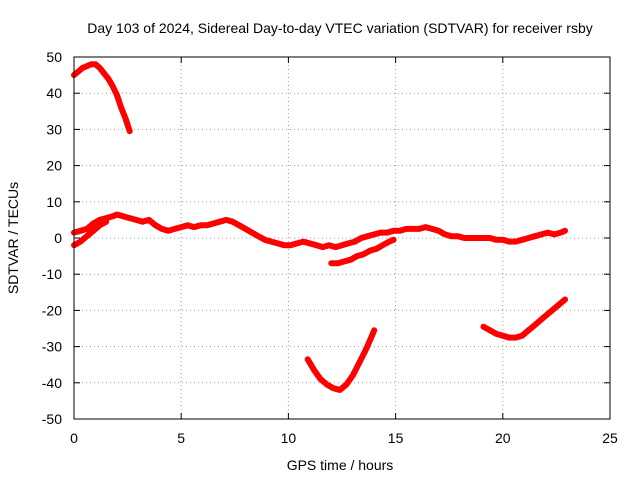 This screenshot has width=640, height=480. I want to click on series-line-segment-high-start, so click(102, 98).